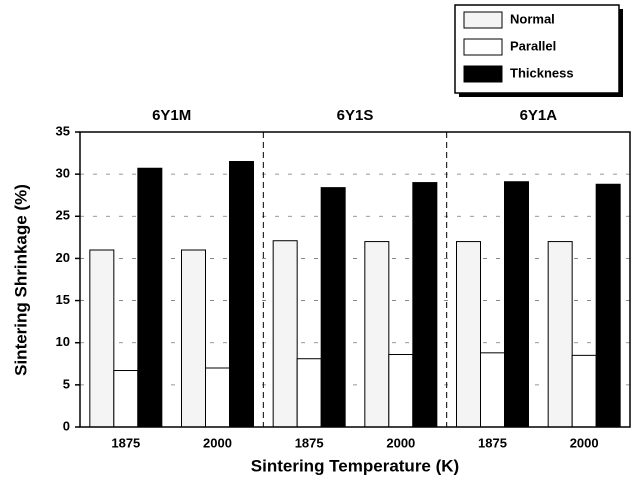  What do you see at coordinates (63, 341) in the screenshot?
I see `y-tick-label: 10` at bounding box center [63, 341].